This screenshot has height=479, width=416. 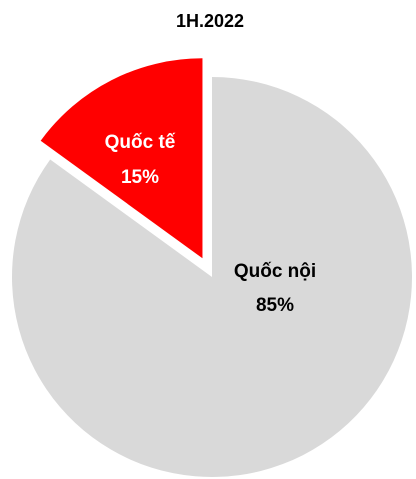 I want to click on slice-label: Quốc tế, so click(x=140, y=142).